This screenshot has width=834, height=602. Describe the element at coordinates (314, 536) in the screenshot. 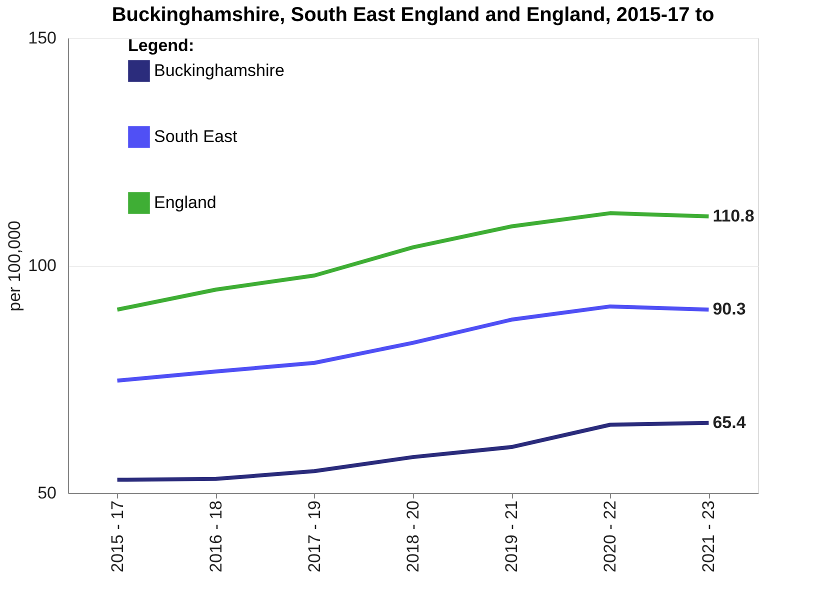

I see `x-tick-label: 2017 - 19` at that location.